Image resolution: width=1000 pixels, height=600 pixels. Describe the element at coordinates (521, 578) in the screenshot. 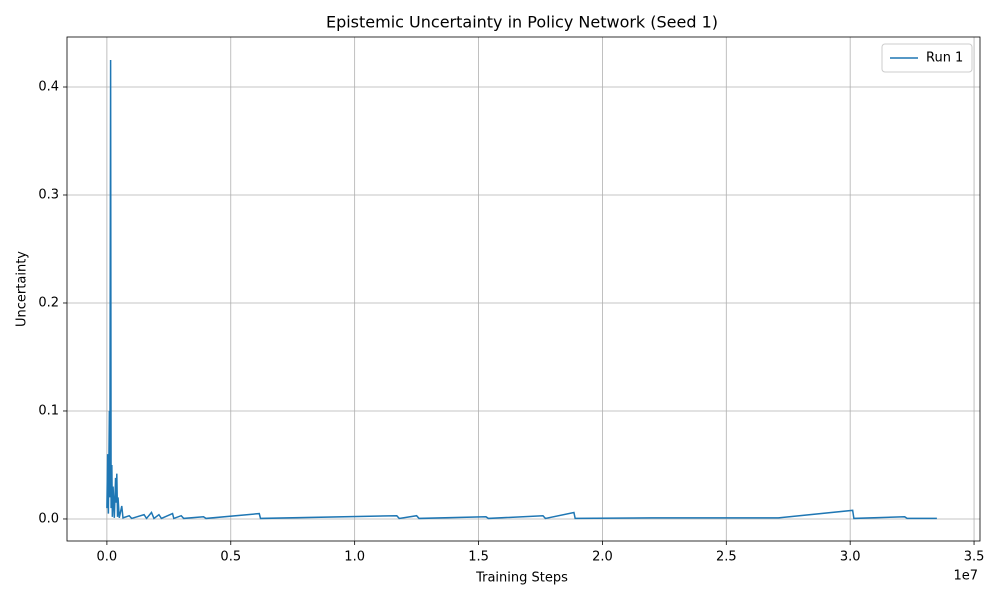

I see `x-axis-label: Training Steps` at that location.